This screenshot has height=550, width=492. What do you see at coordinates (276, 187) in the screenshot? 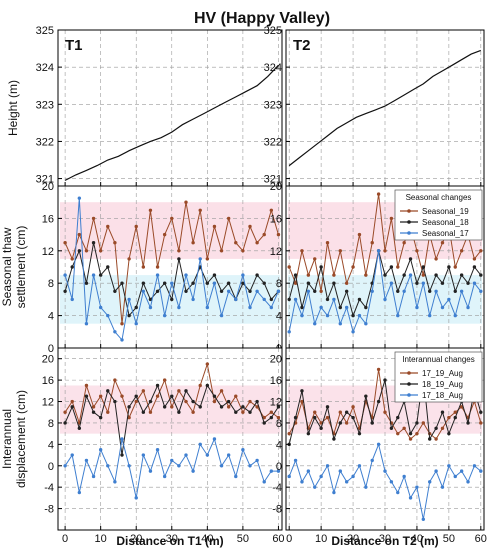
I see `y-tick-label: 20` at bounding box center [276, 187].